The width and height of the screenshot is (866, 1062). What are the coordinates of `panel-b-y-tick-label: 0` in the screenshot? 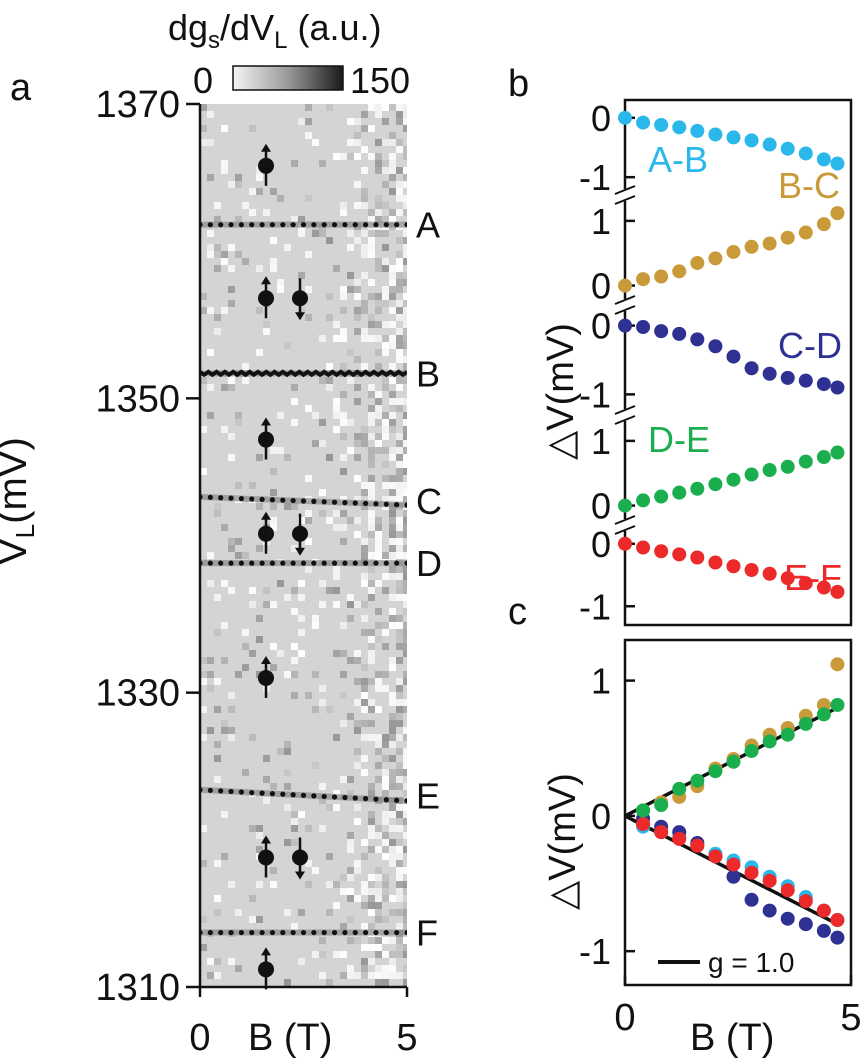 It's located at (601, 118).